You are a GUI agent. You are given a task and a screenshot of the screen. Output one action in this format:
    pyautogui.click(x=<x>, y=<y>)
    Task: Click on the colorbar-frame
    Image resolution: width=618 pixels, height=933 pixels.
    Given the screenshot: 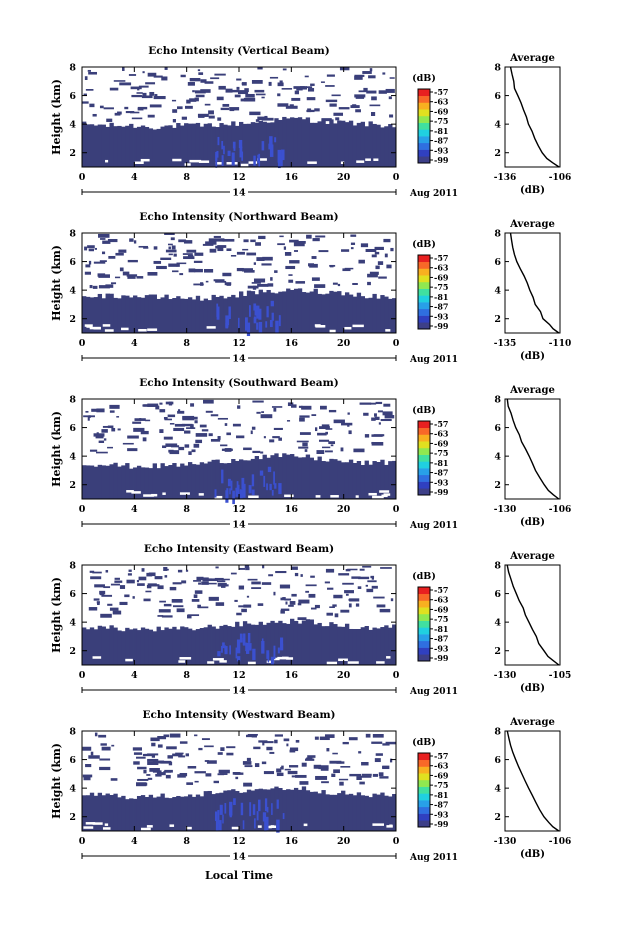 What is the action you would take?
    pyautogui.click(x=424, y=458)
    